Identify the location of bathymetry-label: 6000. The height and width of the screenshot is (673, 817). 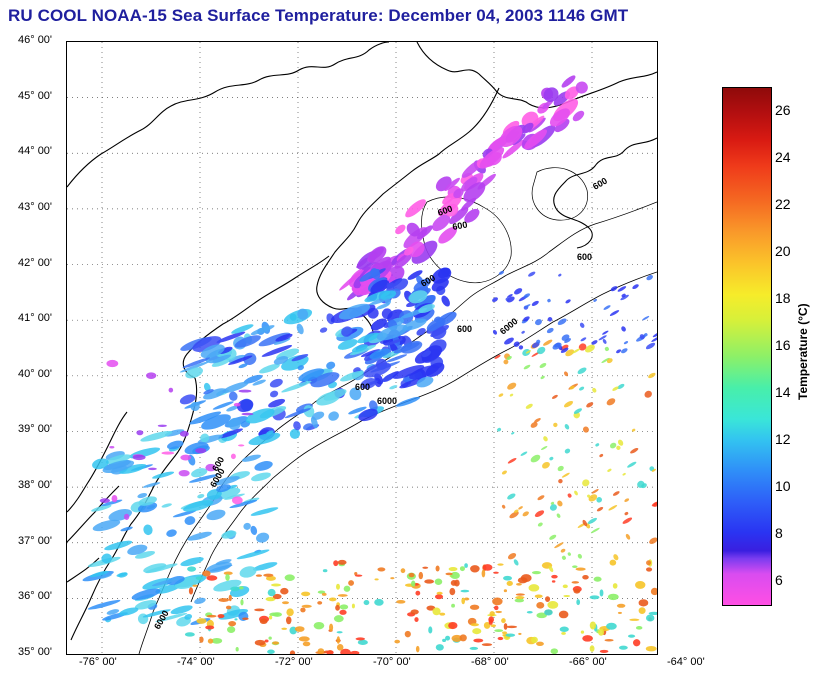
(509, 326).